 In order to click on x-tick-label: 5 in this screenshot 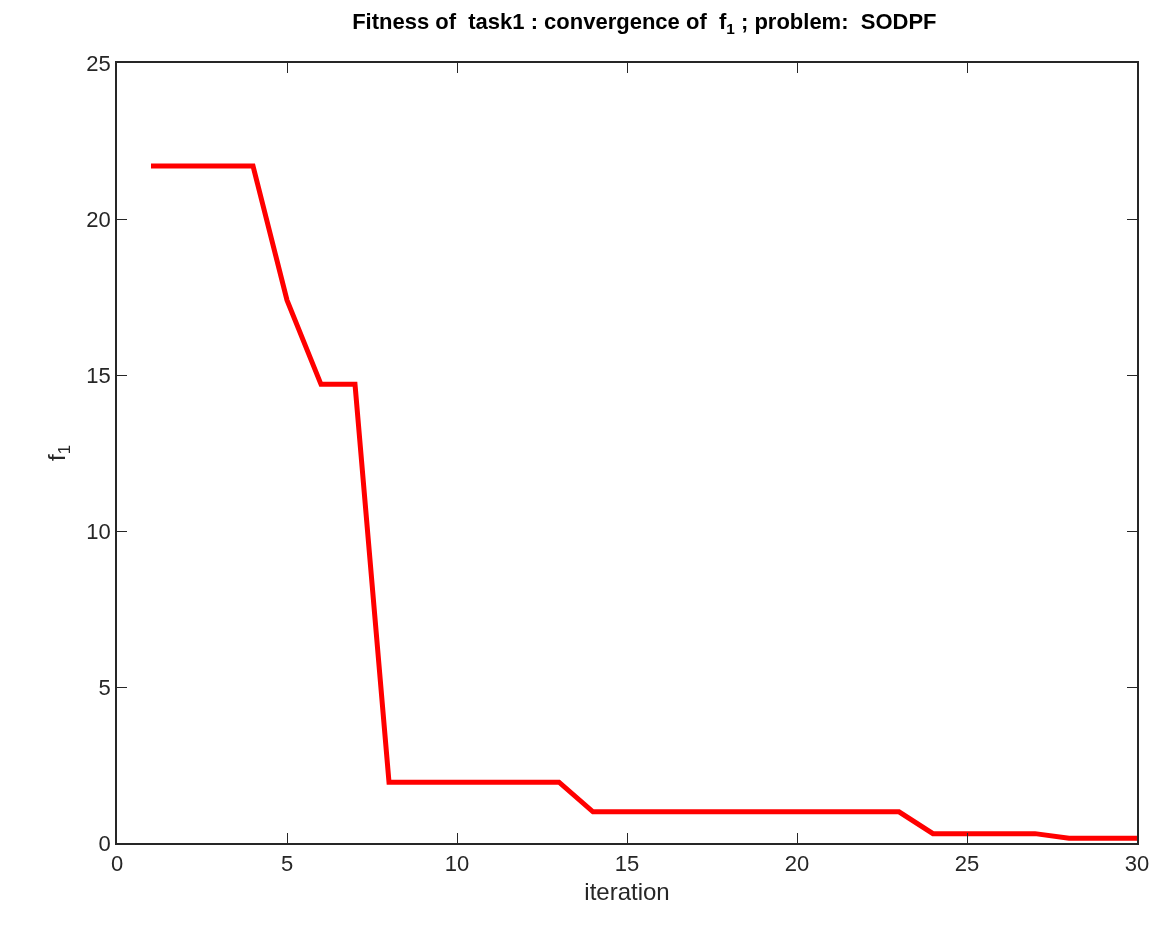, I will do `click(287, 864)`.